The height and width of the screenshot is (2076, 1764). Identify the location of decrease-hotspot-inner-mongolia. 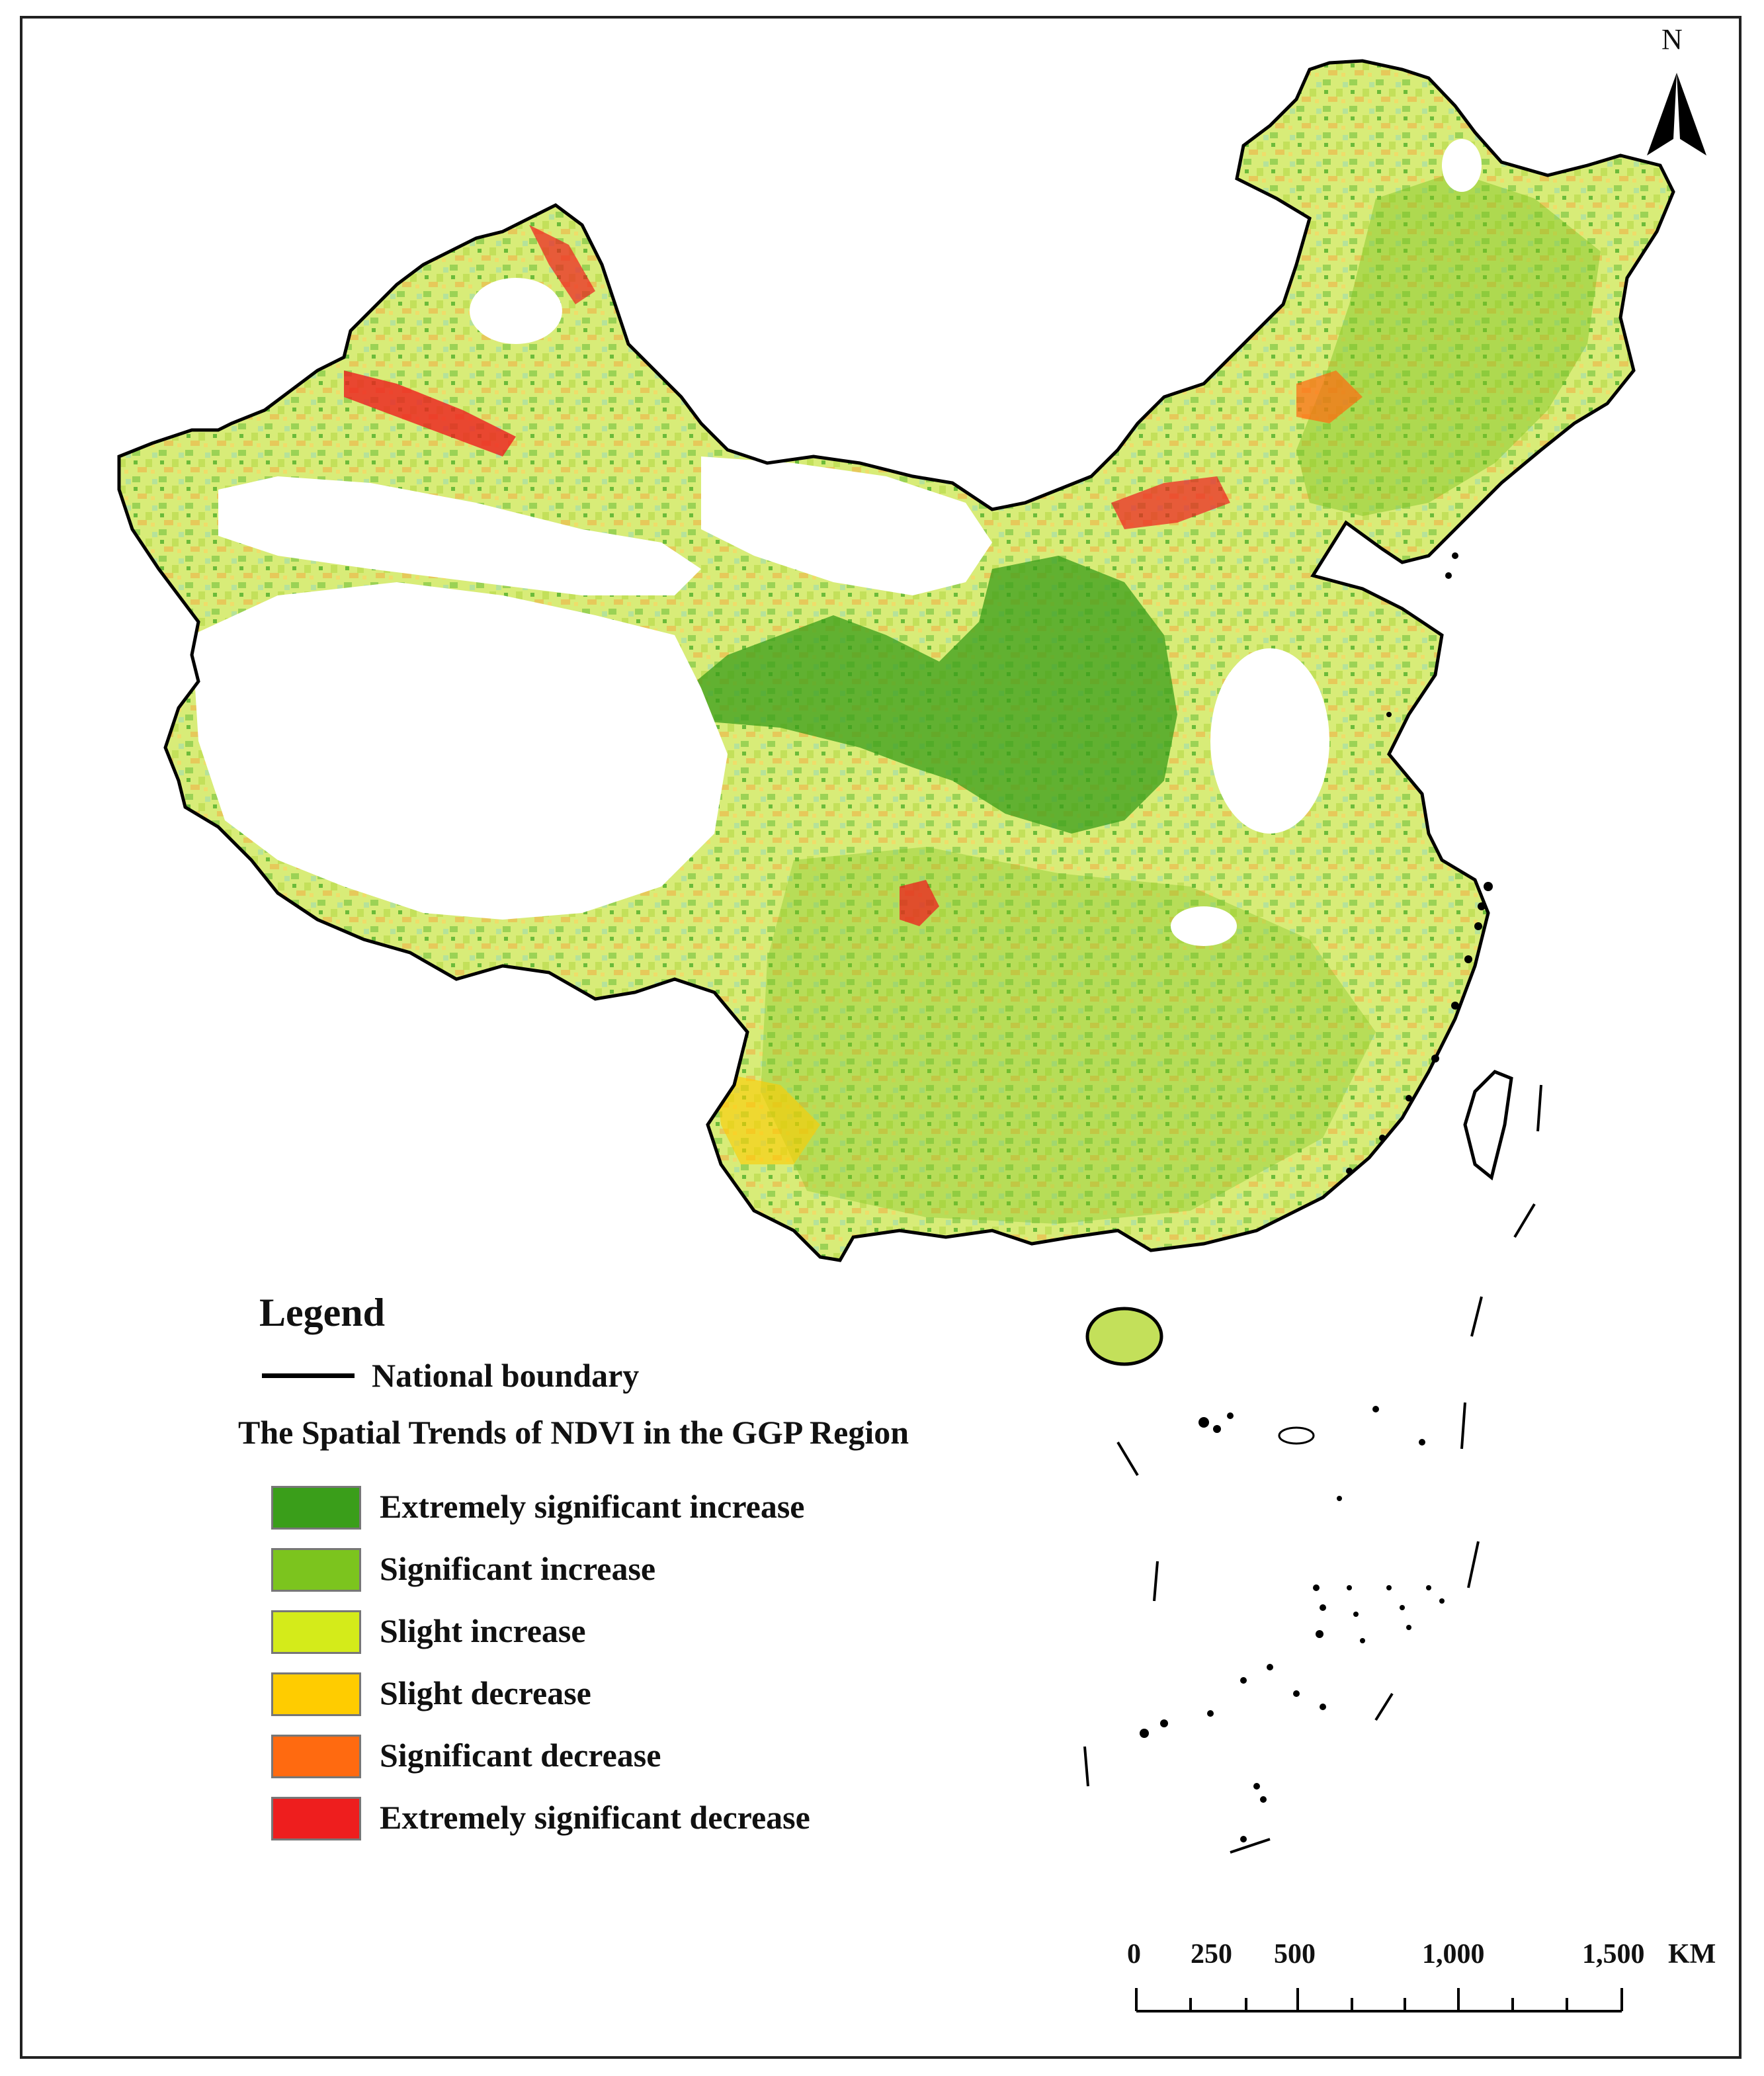
(1170, 502).